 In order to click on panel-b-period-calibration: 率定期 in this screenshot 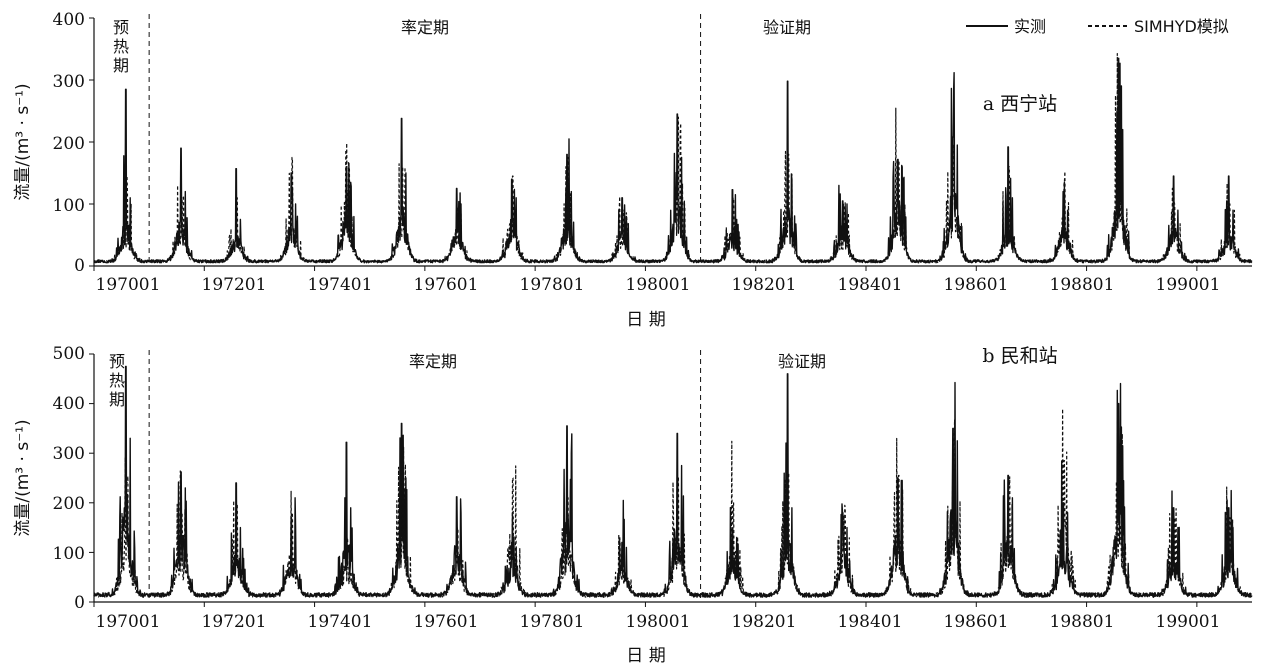, I will do `click(433, 361)`.